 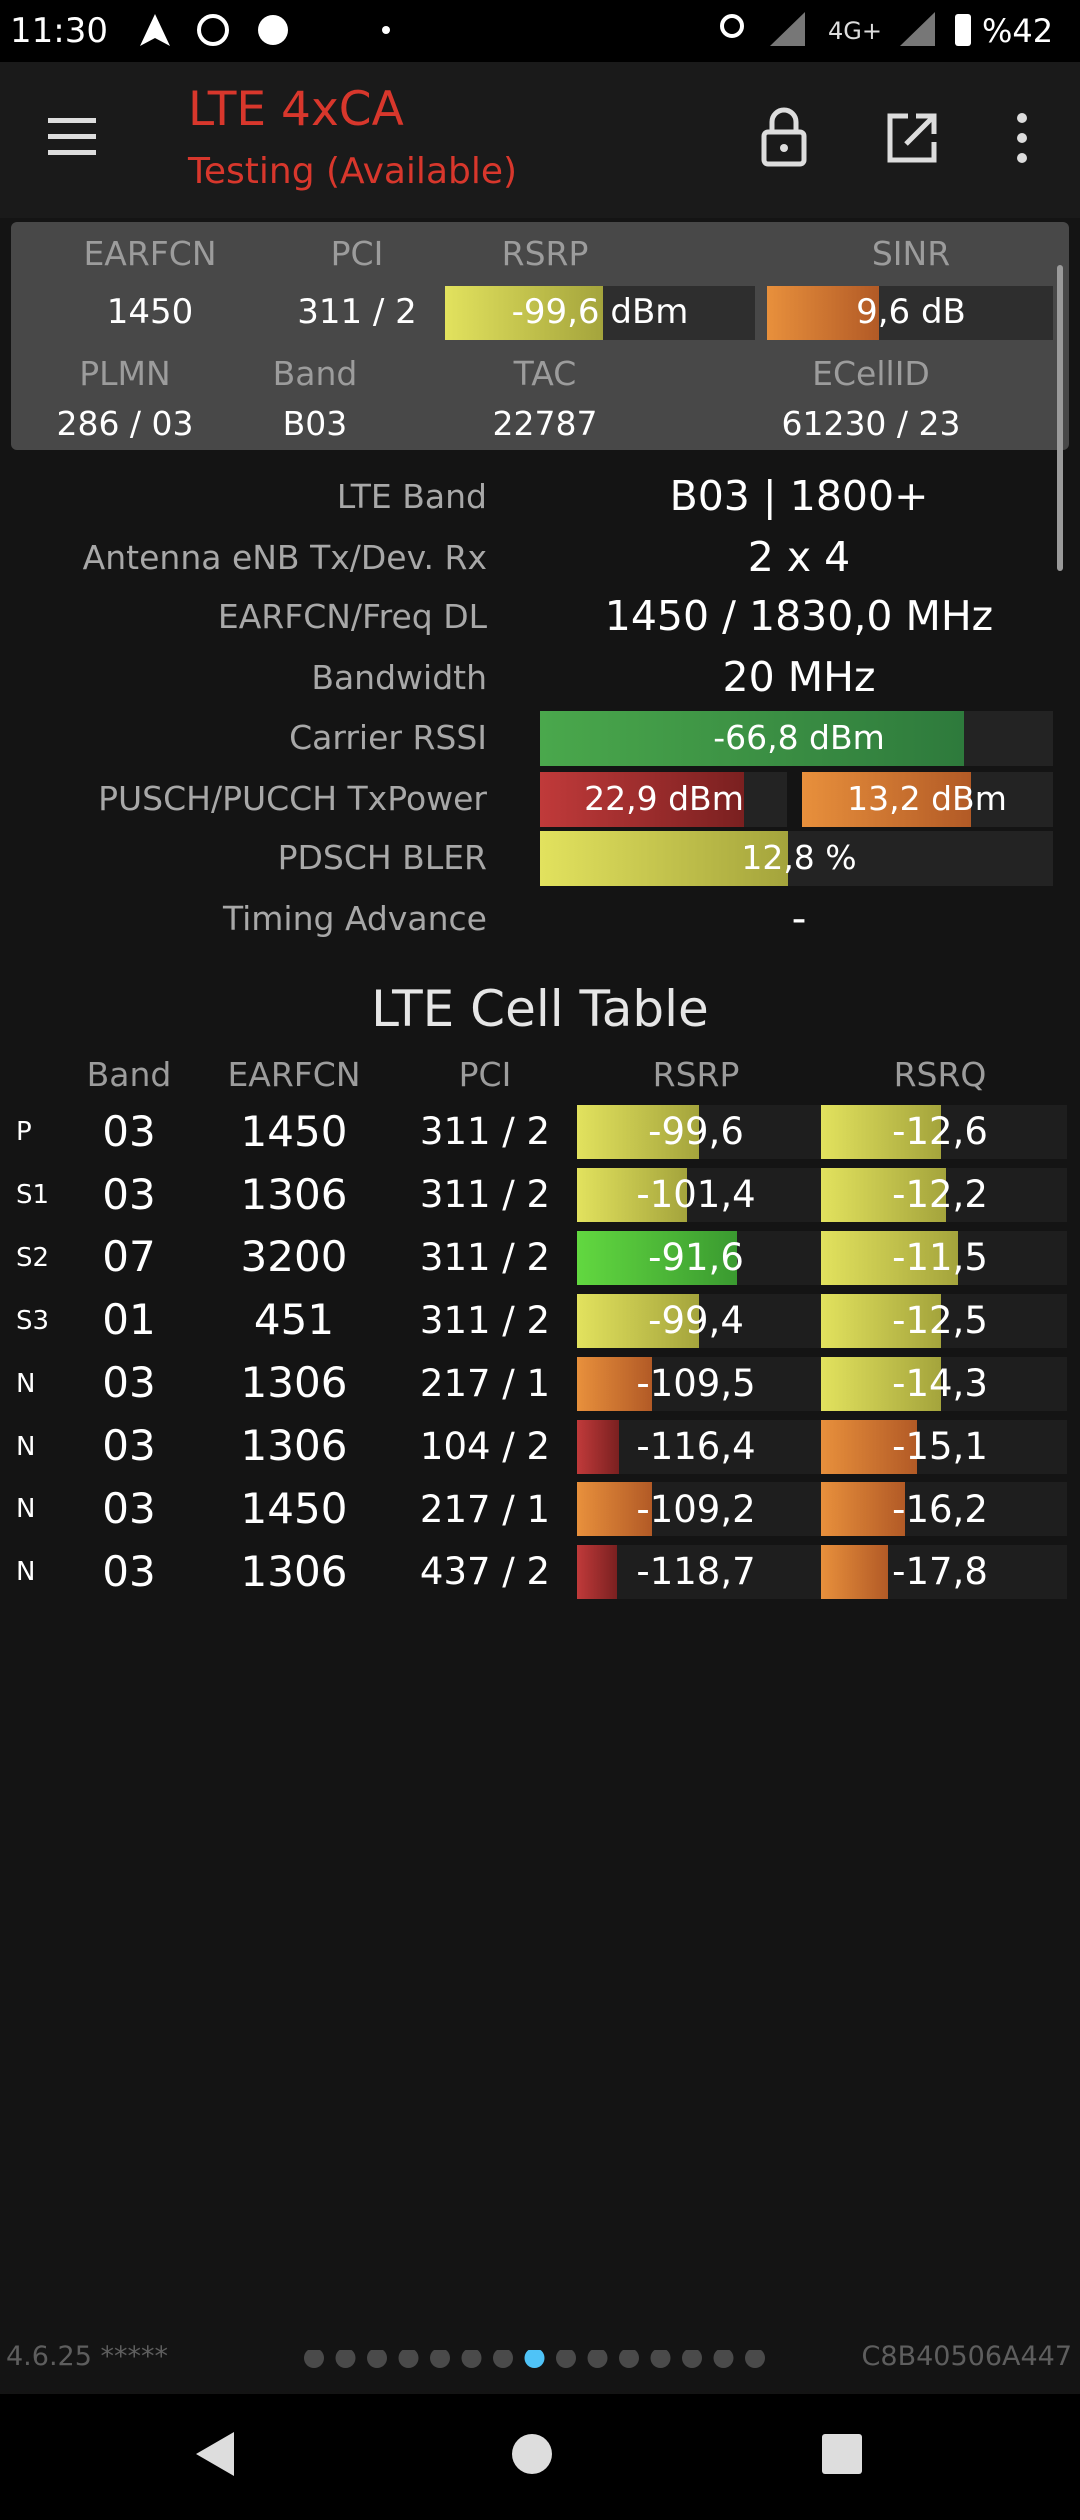 I want to click on back-button, so click(x=215, y=2454).